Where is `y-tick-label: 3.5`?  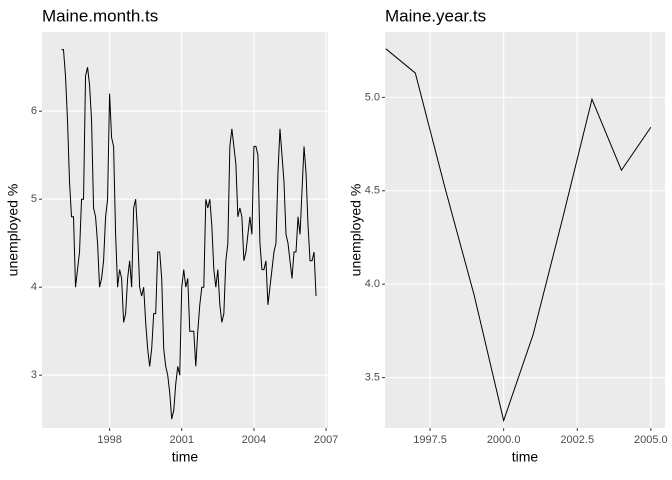
y-tick-label: 3.5 is located at coordinates (372, 377).